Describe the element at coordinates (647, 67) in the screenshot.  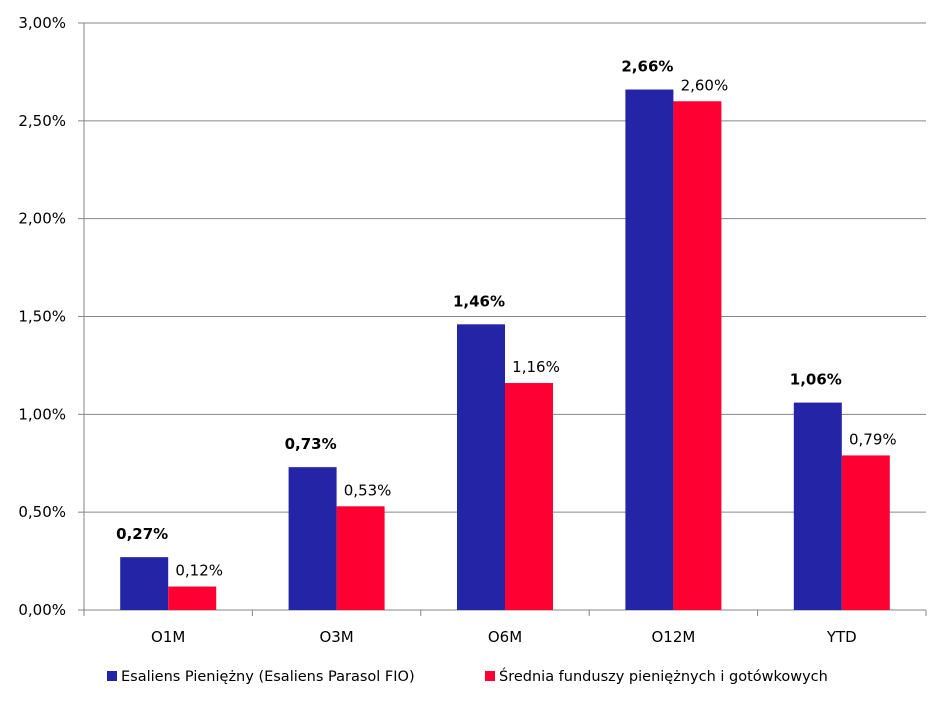
I see `data-label: 2,66%` at that location.